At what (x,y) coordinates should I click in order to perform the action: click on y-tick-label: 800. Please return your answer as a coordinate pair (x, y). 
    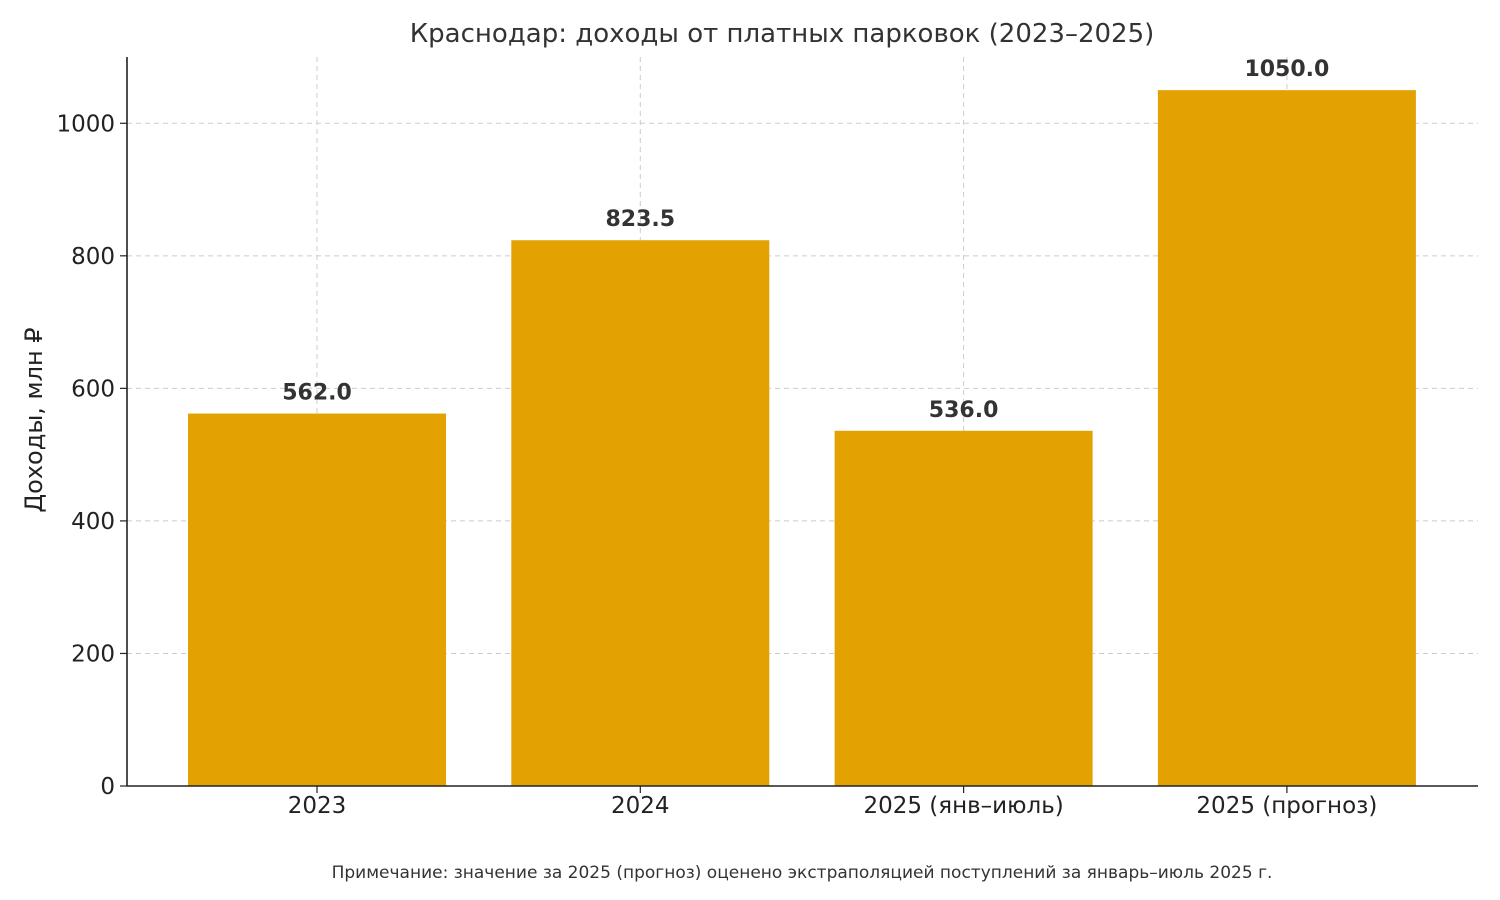
    Looking at the image, I should click on (93, 257).